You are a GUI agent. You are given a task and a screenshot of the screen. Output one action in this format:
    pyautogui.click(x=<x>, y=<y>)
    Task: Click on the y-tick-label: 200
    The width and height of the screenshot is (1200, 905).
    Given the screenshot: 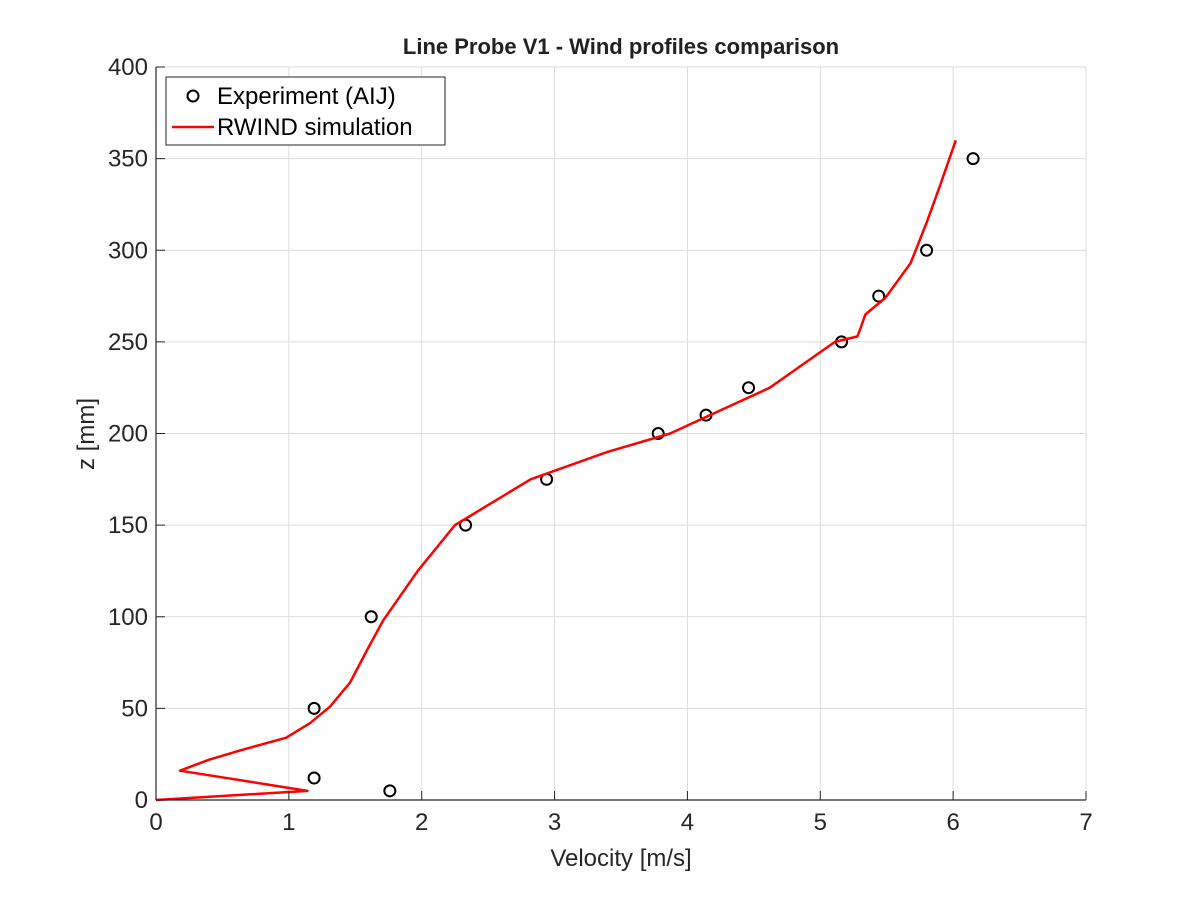 What is the action you would take?
    pyautogui.click(x=128, y=434)
    